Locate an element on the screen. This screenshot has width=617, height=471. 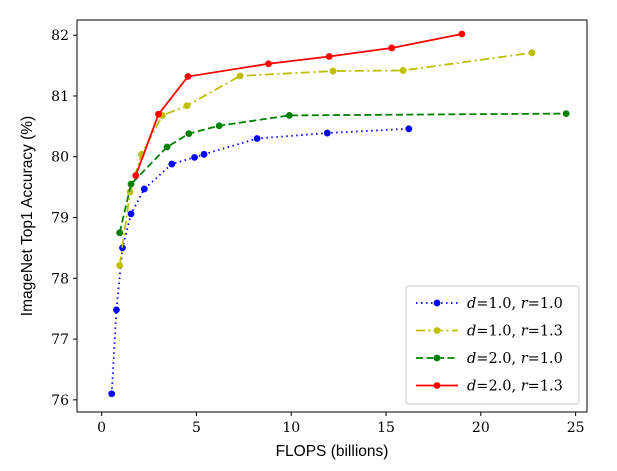
legend-label: d=2.0, r=1.0 is located at coordinates (515, 359).